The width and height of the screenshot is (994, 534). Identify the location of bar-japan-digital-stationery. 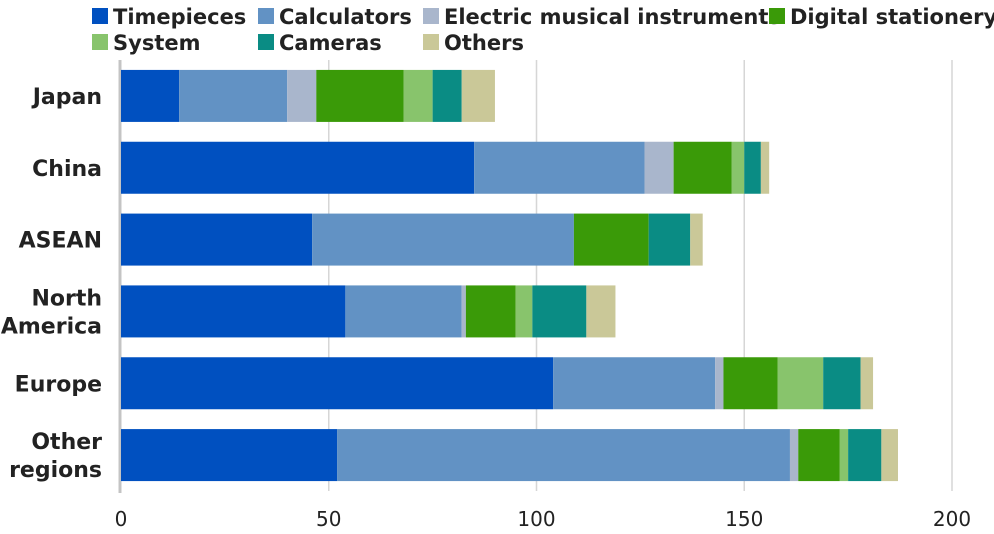
(360, 95).